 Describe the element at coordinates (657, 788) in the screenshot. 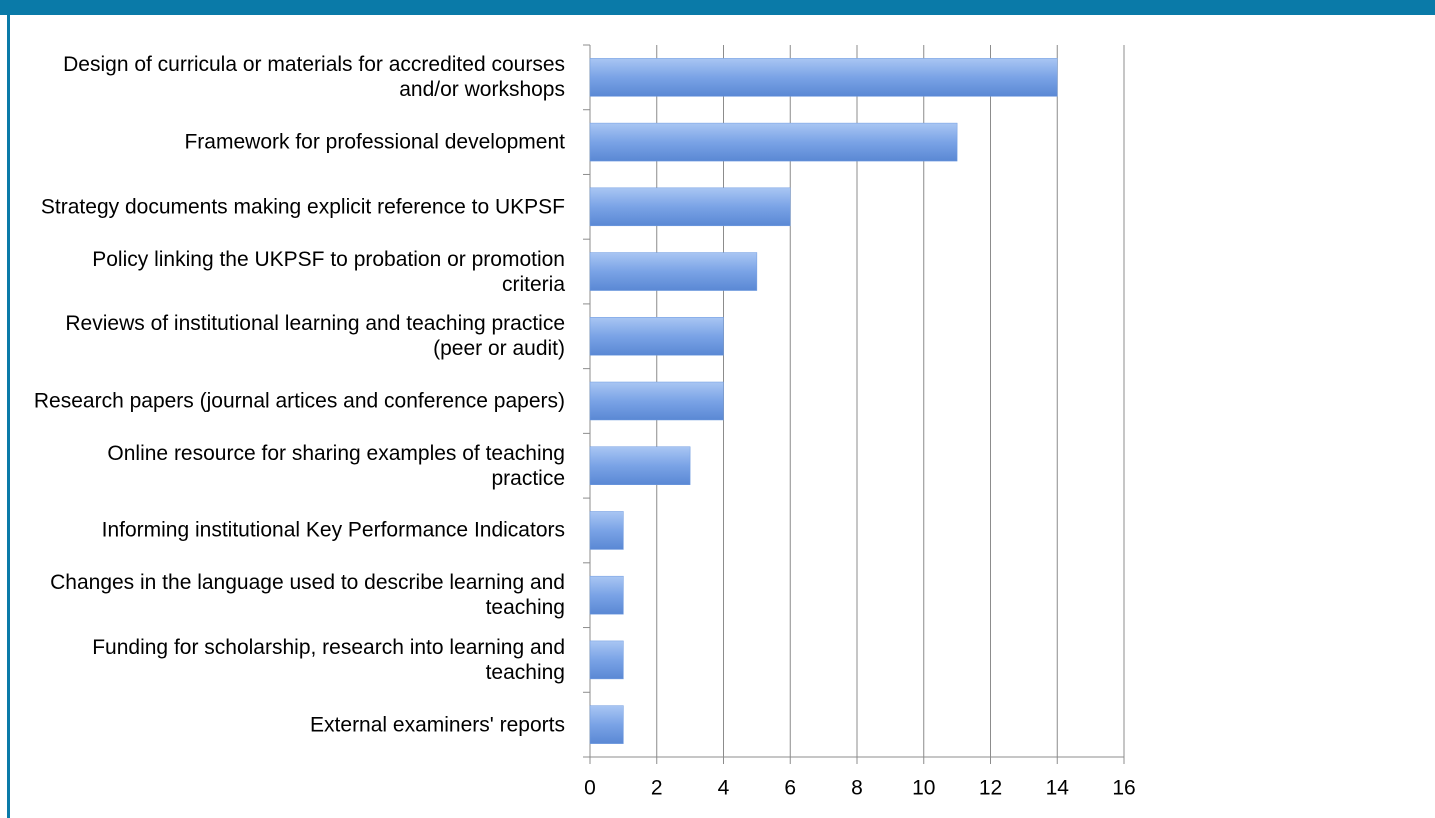

I see `x-tick-label: 2` at that location.